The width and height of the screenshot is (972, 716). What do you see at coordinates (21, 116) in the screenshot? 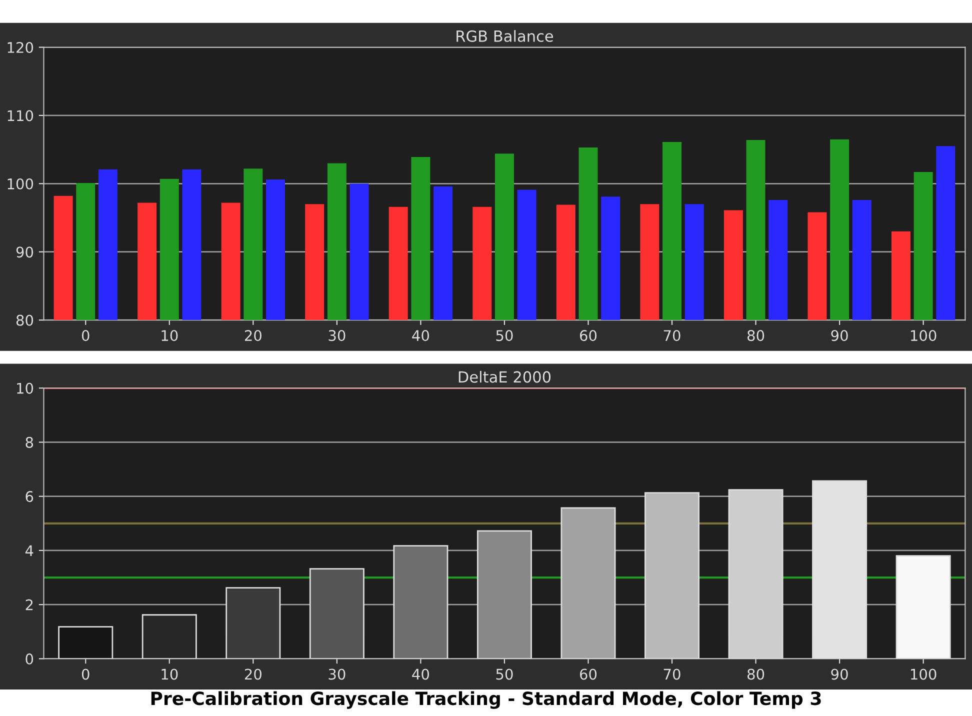
I see `y-tick-label: 110` at bounding box center [21, 116].